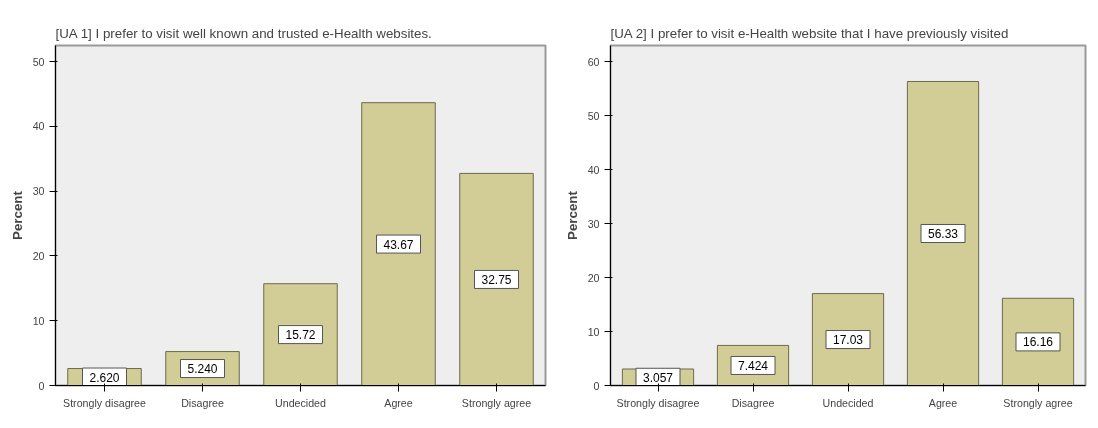  I want to click on data-label: 32.75, so click(496, 279).